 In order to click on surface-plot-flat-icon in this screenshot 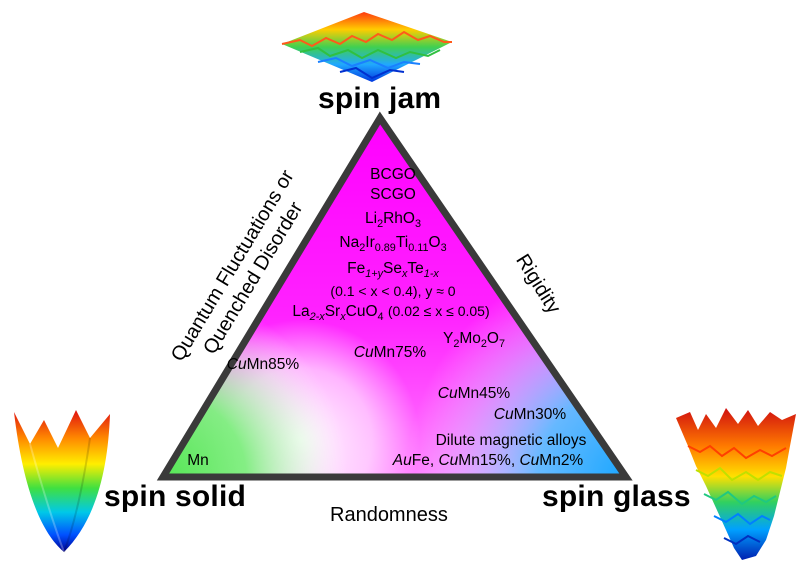, I will do `click(366, 47)`.